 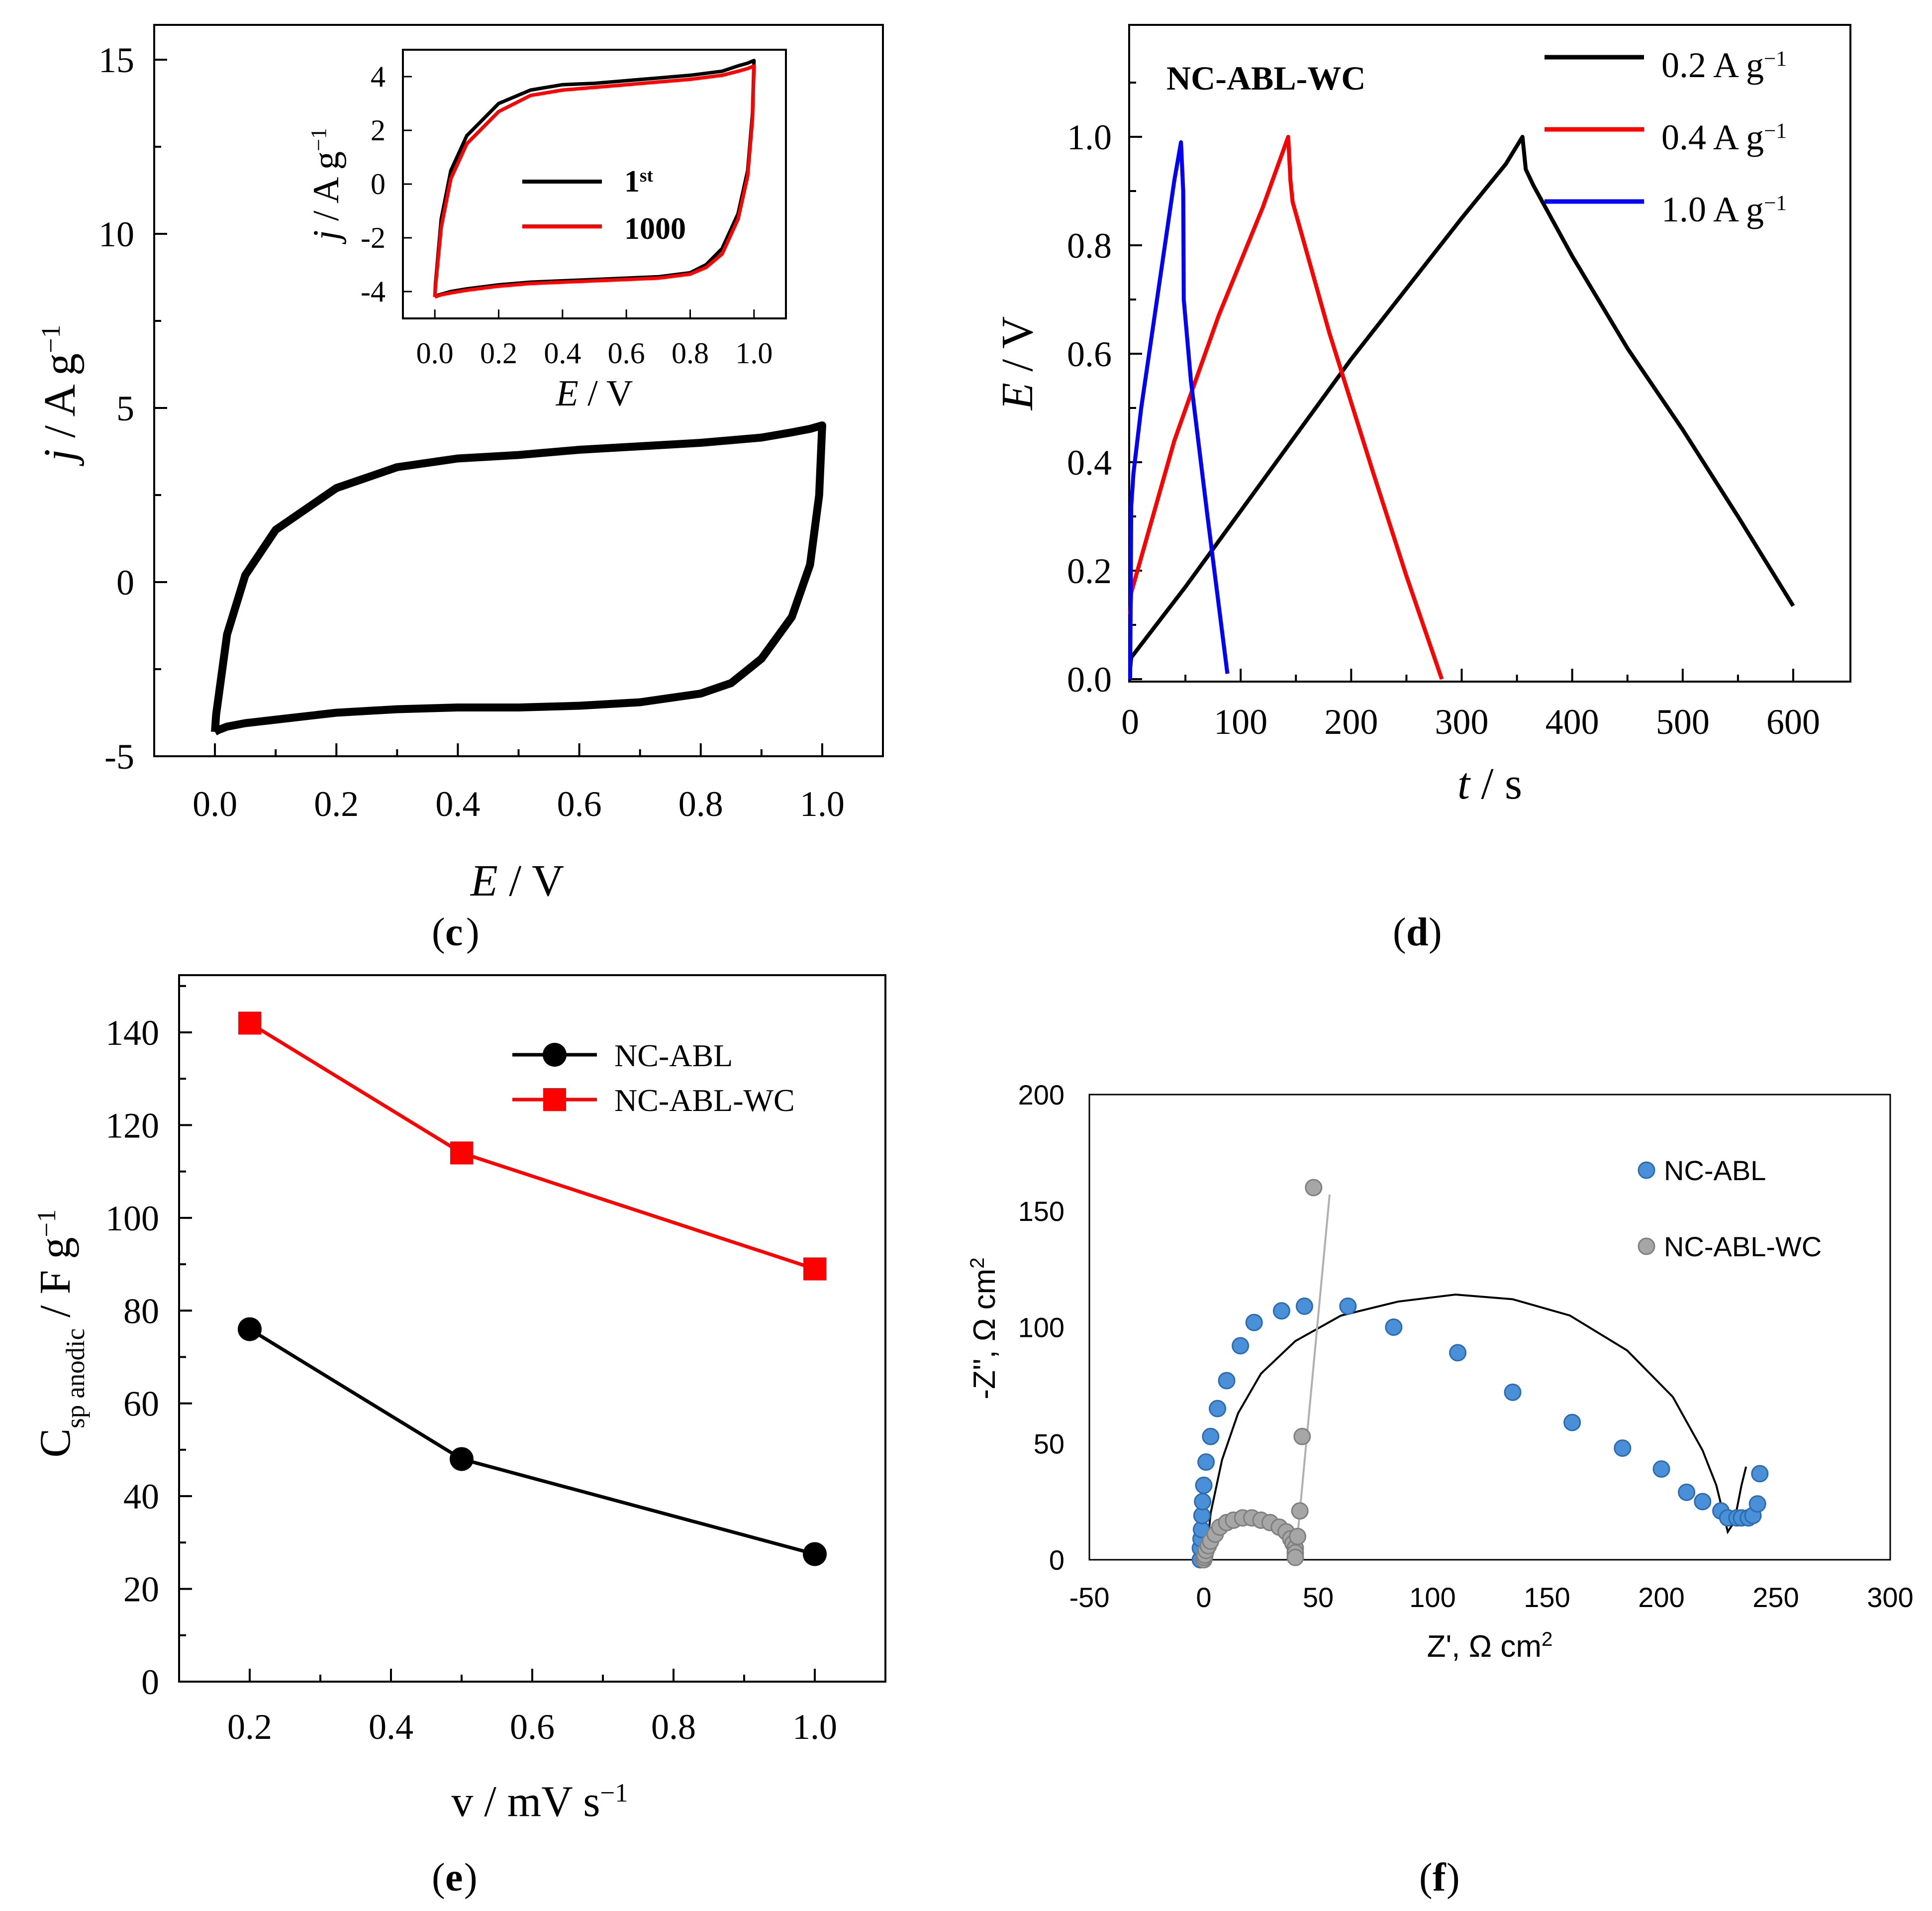 What do you see at coordinates (1724, 209) in the screenshot?
I see `legend-label: 1.0 A g−1` at bounding box center [1724, 209].